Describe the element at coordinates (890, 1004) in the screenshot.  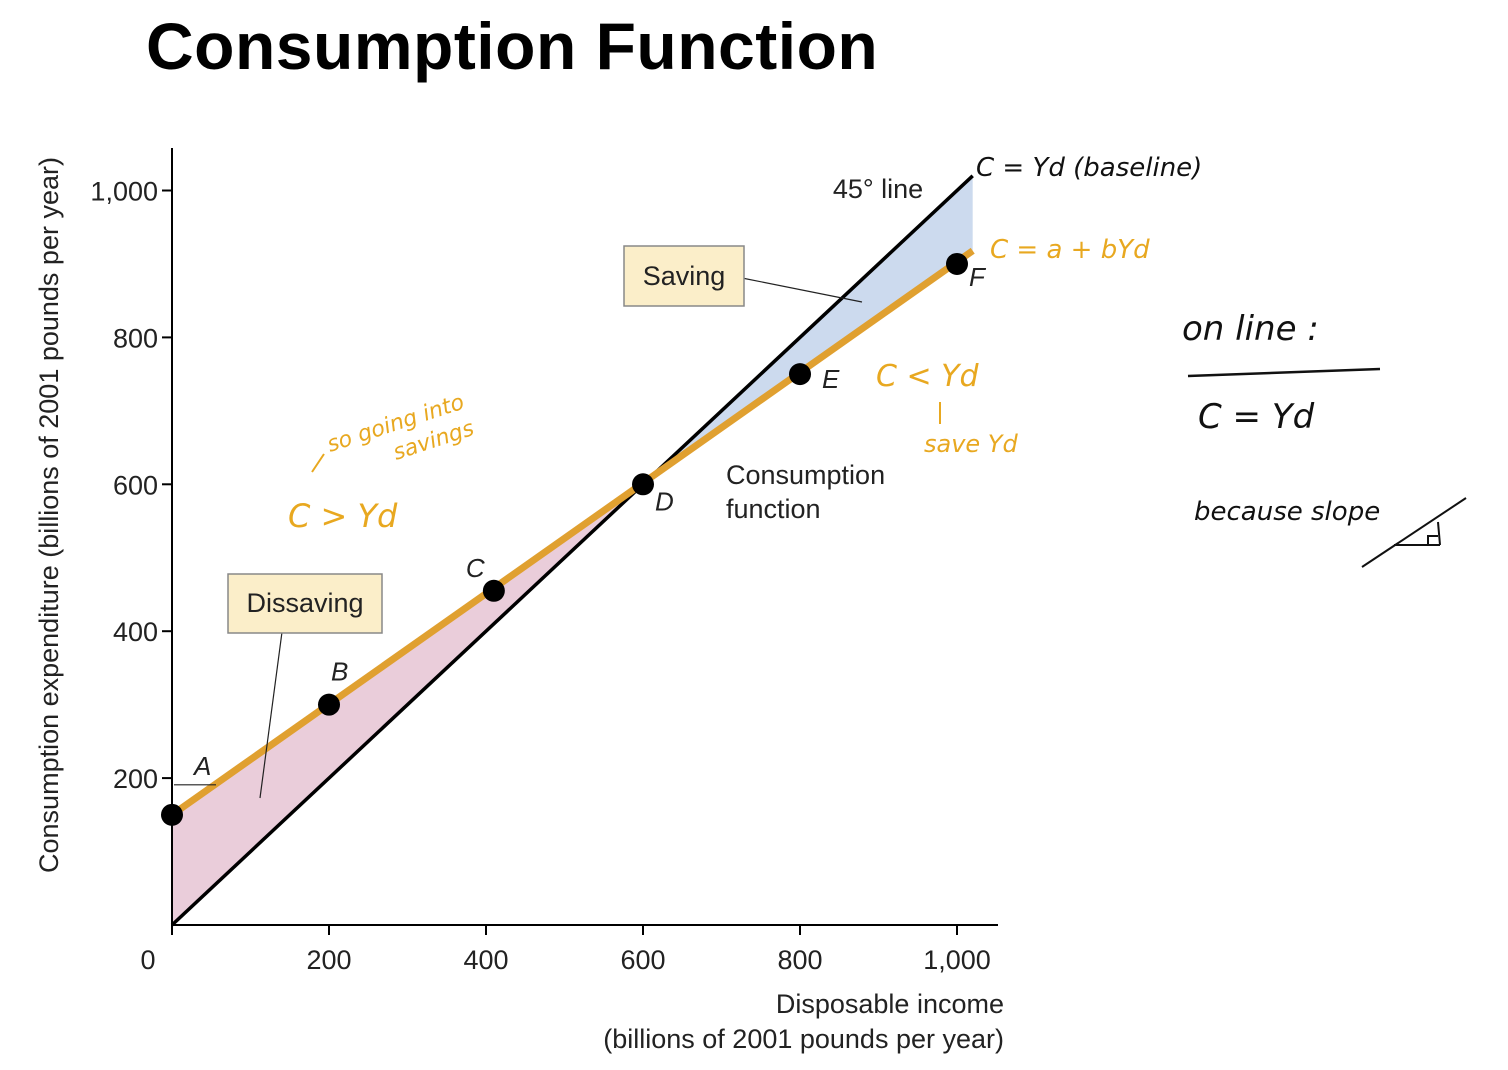
I see `x-axis-label: Disposable income` at that location.